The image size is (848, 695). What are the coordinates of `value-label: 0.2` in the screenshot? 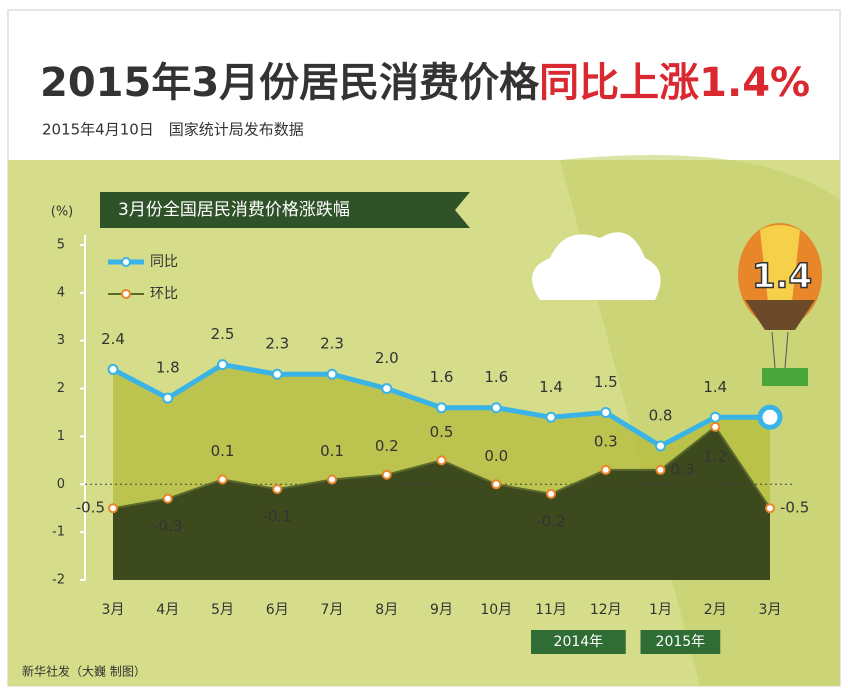 It's located at (387, 446).